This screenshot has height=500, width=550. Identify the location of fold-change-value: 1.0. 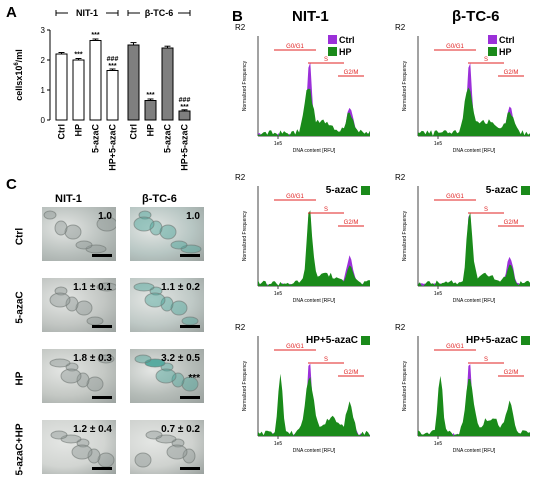
(105, 216).